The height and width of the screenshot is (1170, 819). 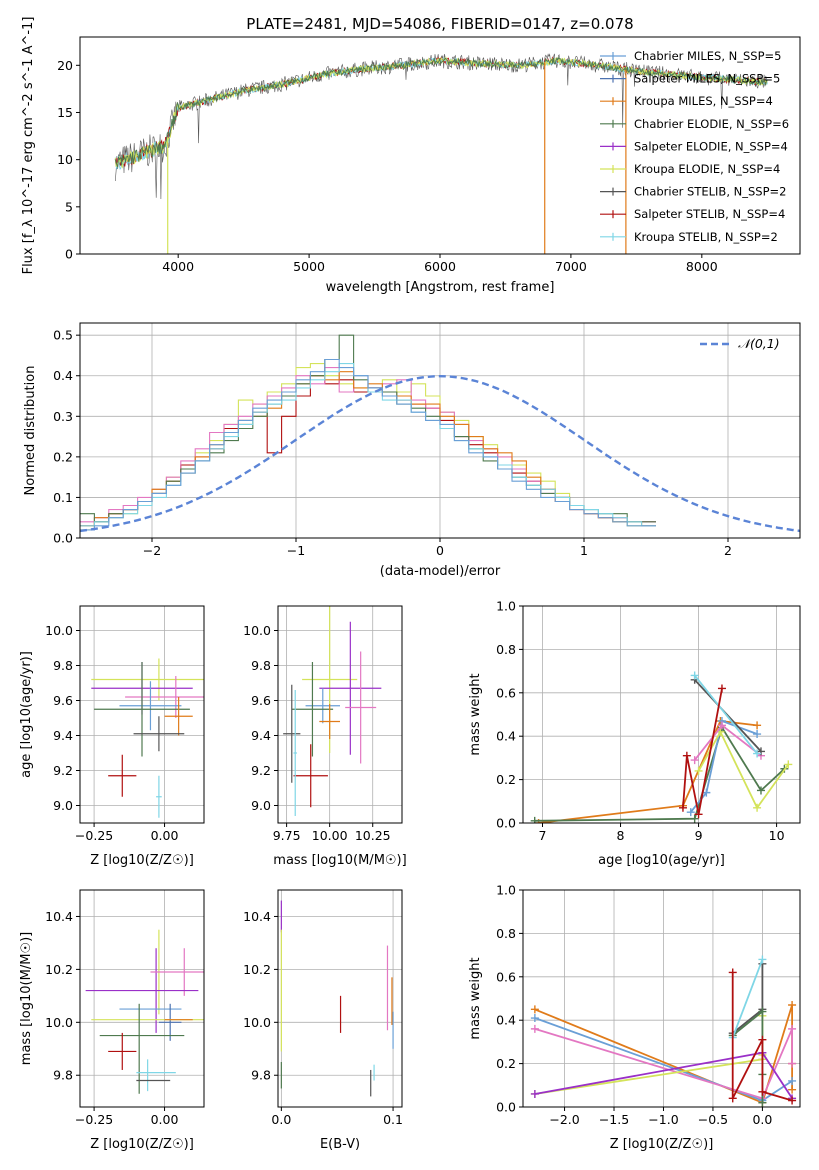 What do you see at coordinates (728, 550) in the screenshot?
I see `x-tick-label: 2` at bounding box center [728, 550].